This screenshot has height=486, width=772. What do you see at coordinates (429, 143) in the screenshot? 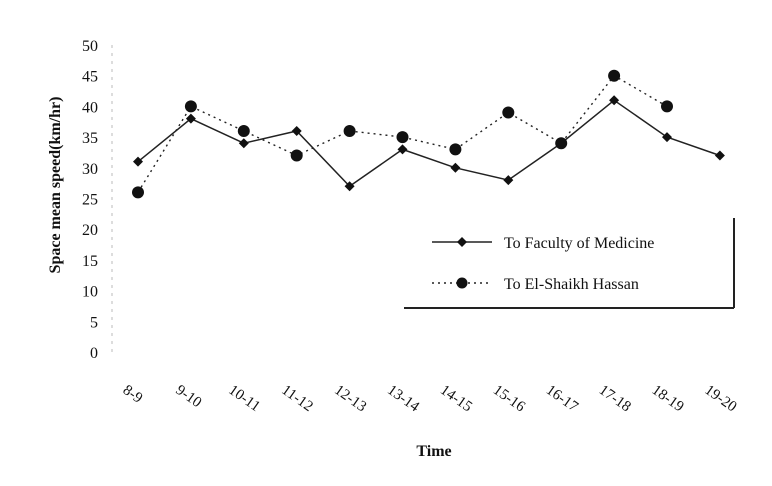
I see `series-line-faculty` at bounding box center [429, 143].